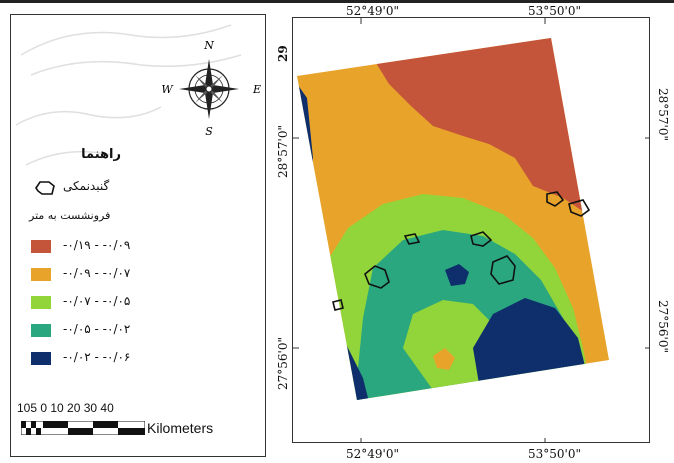  I want to click on compass-s-label: S, so click(209, 131).